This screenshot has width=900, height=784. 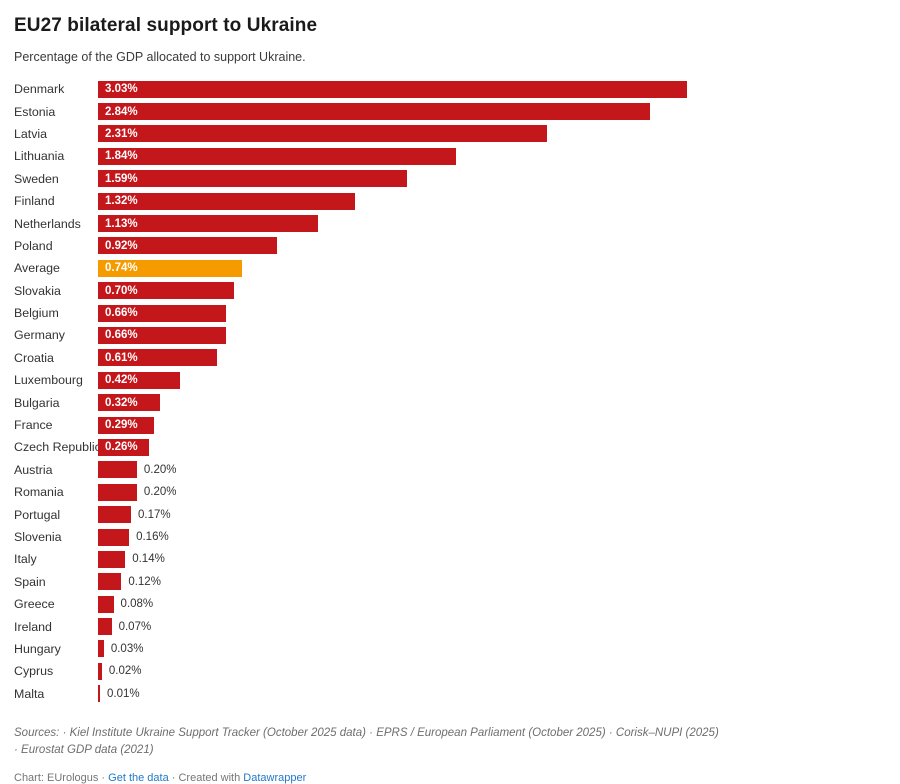 I want to click on value-label: 0.07%, so click(x=135, y=626).